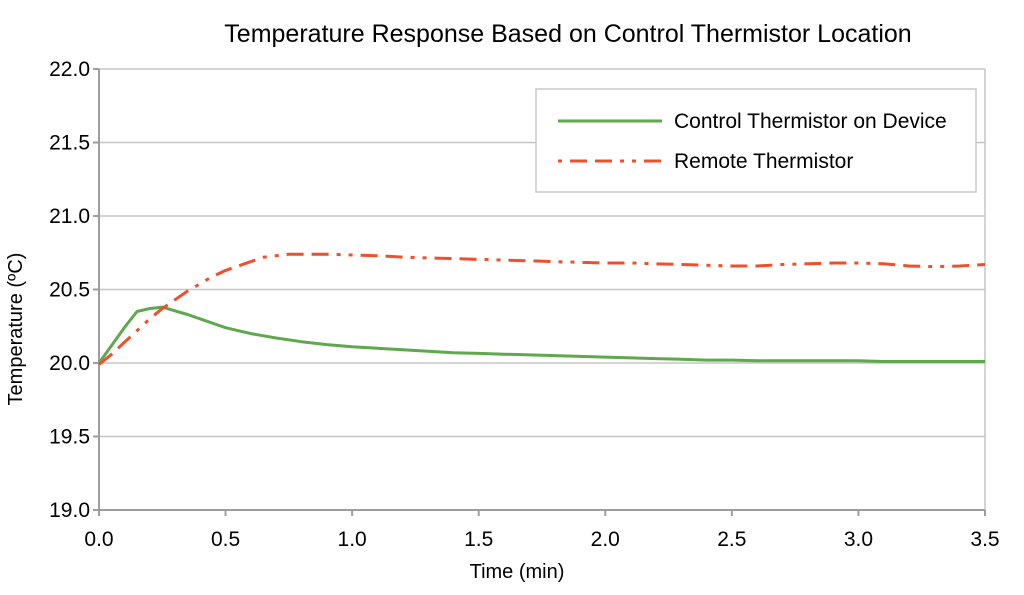  What do you see at coordinates (810, 121) in the screenshot?
I see `legend-label: Control Thermistor on Device` at bounding box center [810, 121].